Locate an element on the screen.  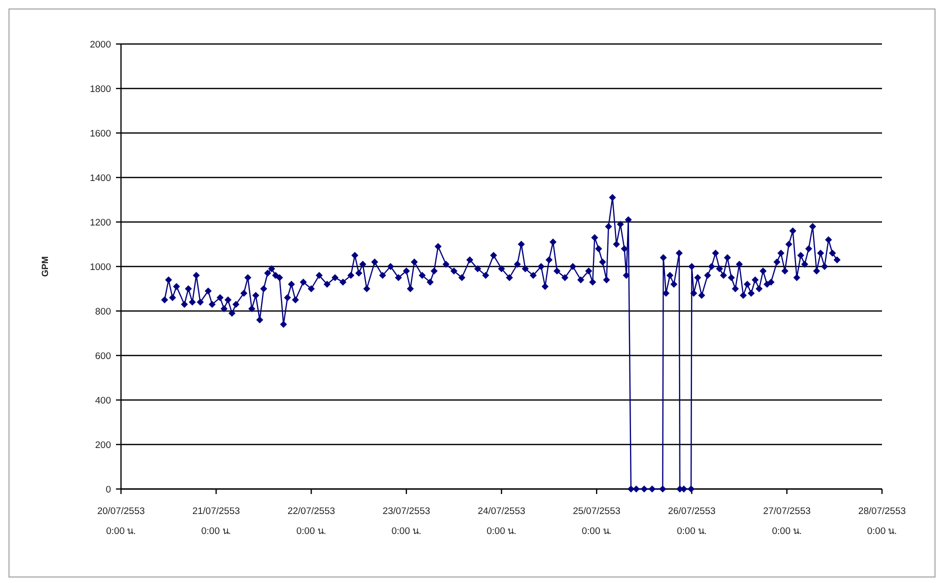
y-tick-label: 800 is located at coordinates (103, 312).